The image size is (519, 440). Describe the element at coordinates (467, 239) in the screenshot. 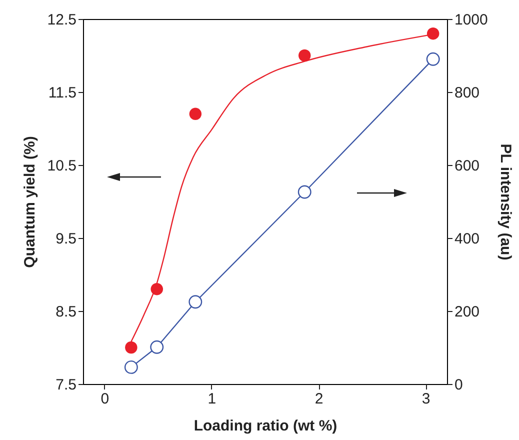

I see `y2-tick-label: 400` at that location.